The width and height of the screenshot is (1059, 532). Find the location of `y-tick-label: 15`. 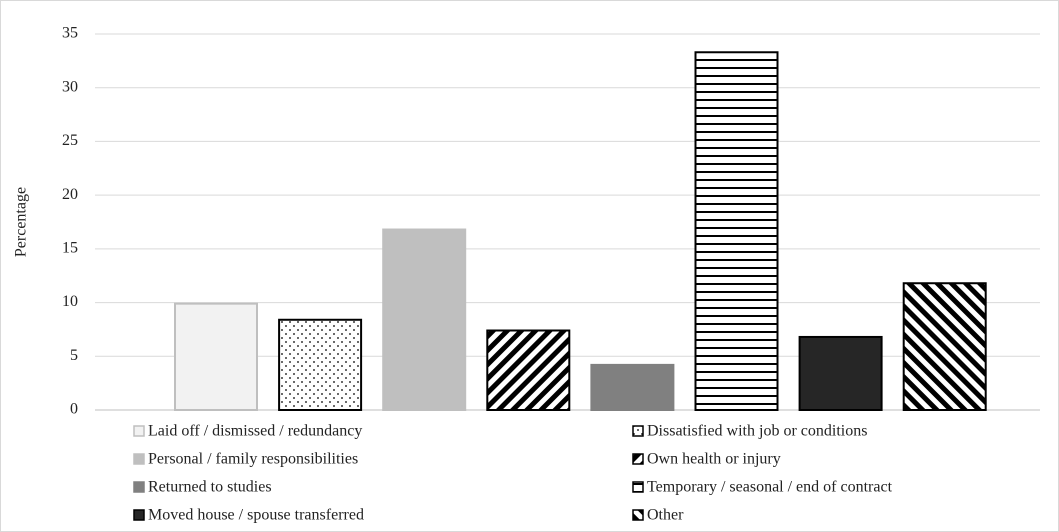

y-tick-label: 15 is located at coordinates (70, 248).